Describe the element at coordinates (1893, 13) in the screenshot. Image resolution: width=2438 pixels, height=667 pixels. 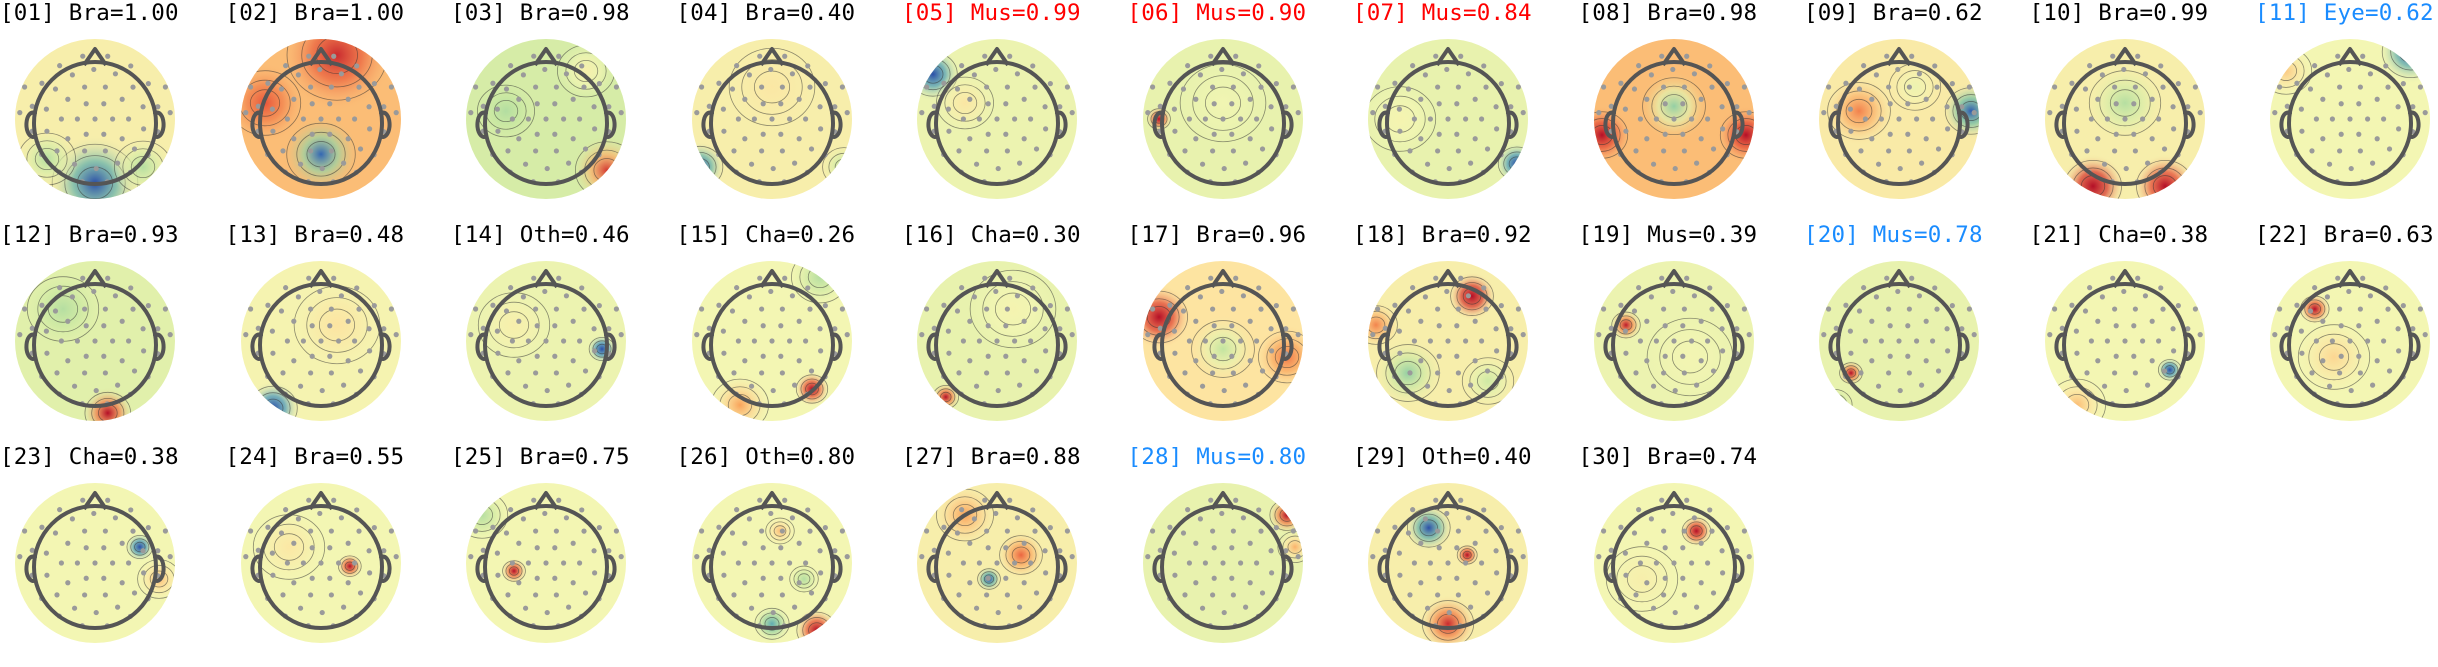
I see `component-label: [09] Bra=0.62` at that location.